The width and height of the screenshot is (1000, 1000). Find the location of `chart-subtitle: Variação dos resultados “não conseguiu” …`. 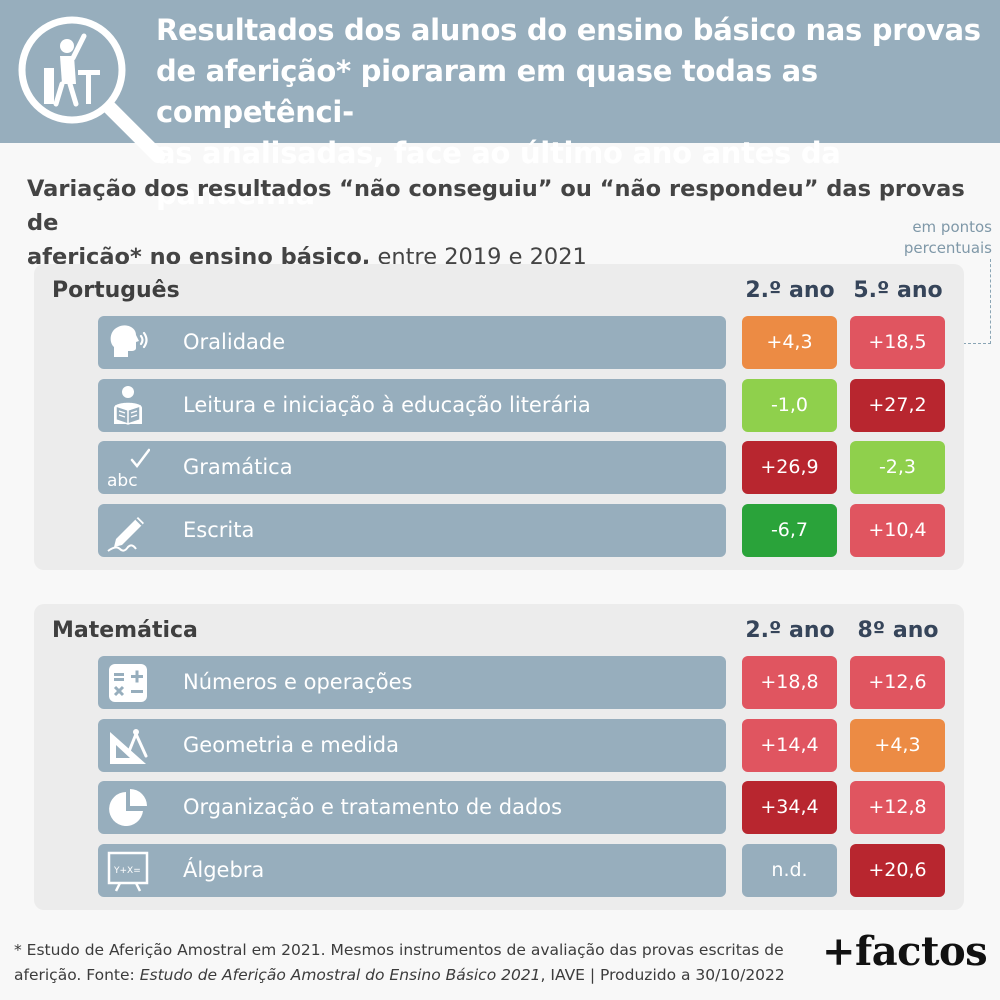

chart-subtitle: Variação dos resultados “não conseguiu” … is located at coordinates (507, 223).